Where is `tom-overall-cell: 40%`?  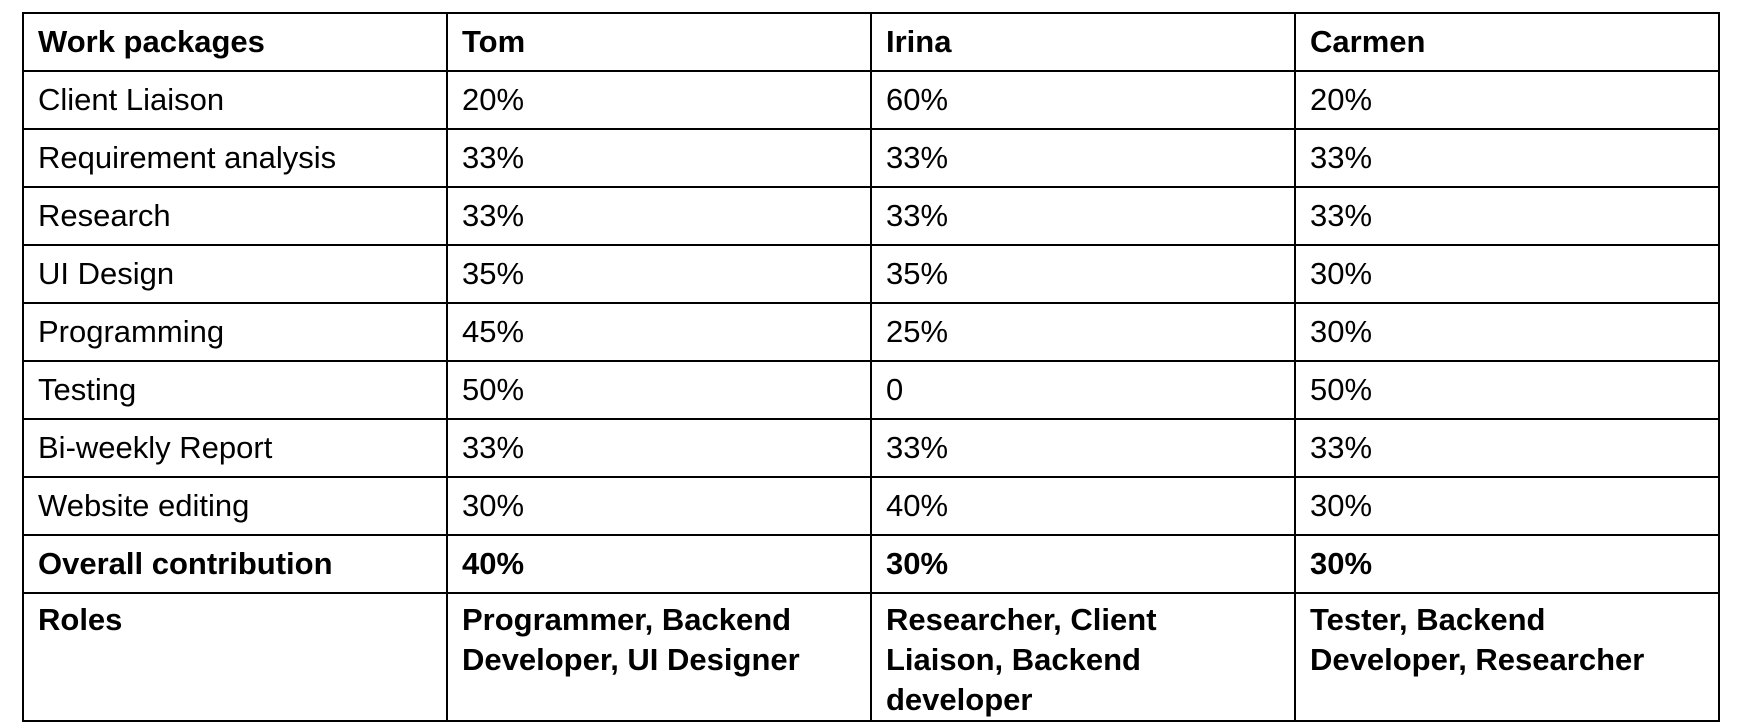 tom-overall-cell: 40% is located at coordinates (659, 564).